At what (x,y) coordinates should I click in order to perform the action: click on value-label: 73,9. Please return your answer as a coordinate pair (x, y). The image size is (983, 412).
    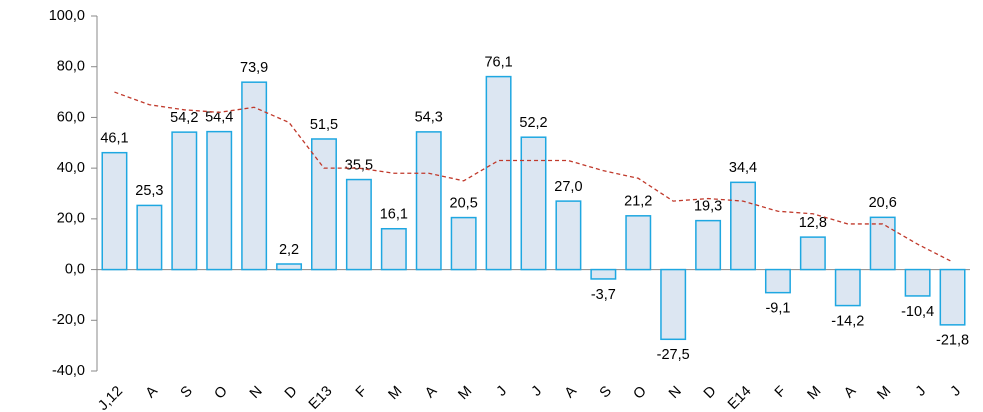
    Looking at the image, I should click on (254, 68).